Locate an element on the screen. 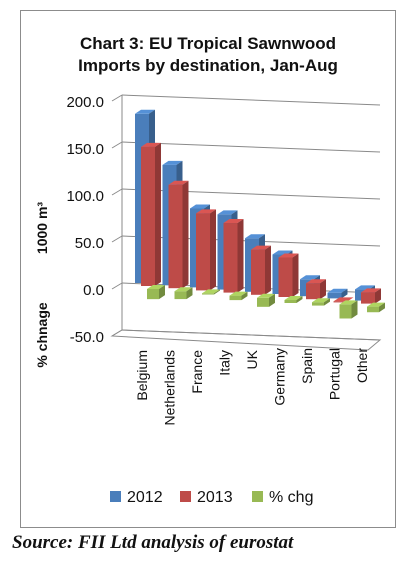 This screenshot has height=563, width=414. y-tick-label: 150.0 is located at coordinates (85, 149).